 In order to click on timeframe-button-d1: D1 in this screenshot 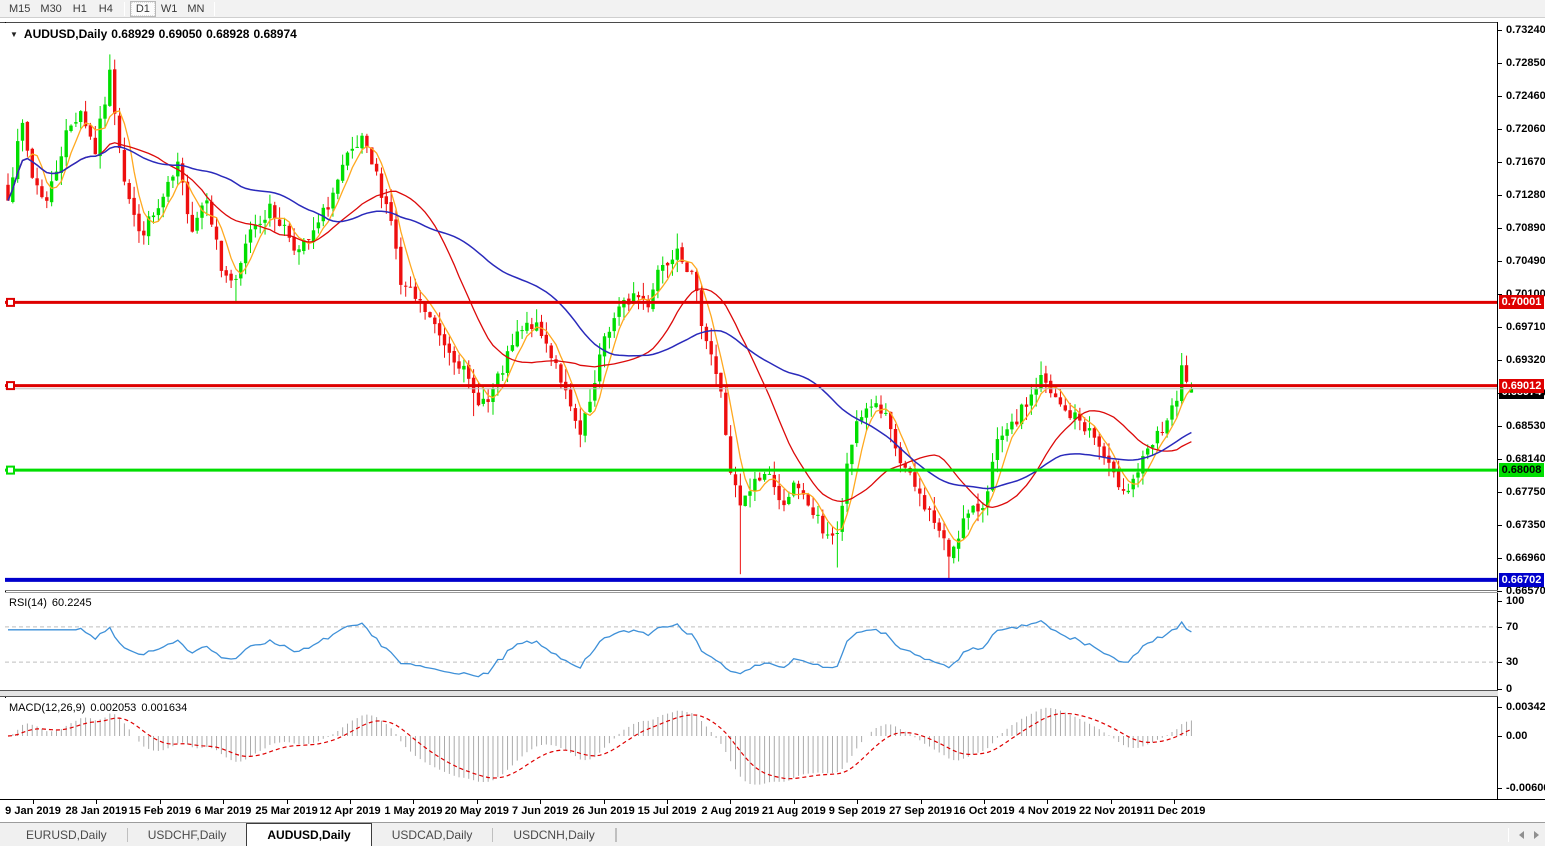, I will do `click(142, 8)`.